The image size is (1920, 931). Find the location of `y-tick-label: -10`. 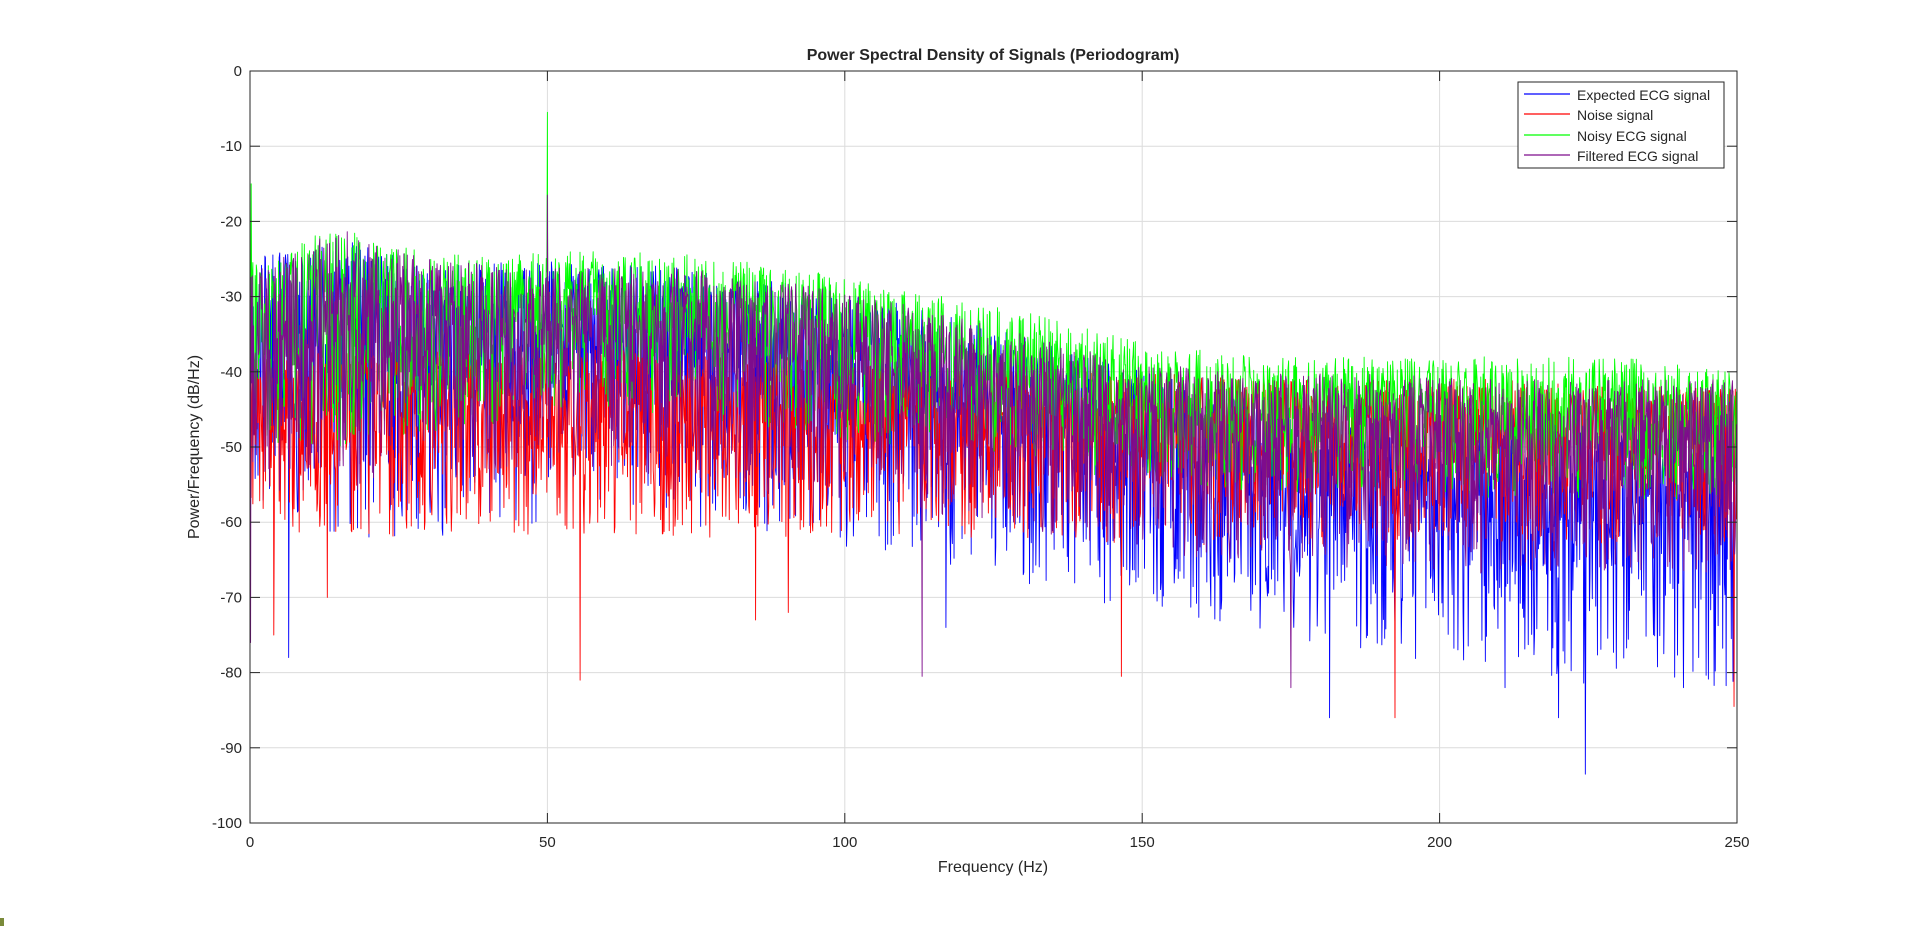

y-tick-label: -10 is located at coordinates (231, 146).